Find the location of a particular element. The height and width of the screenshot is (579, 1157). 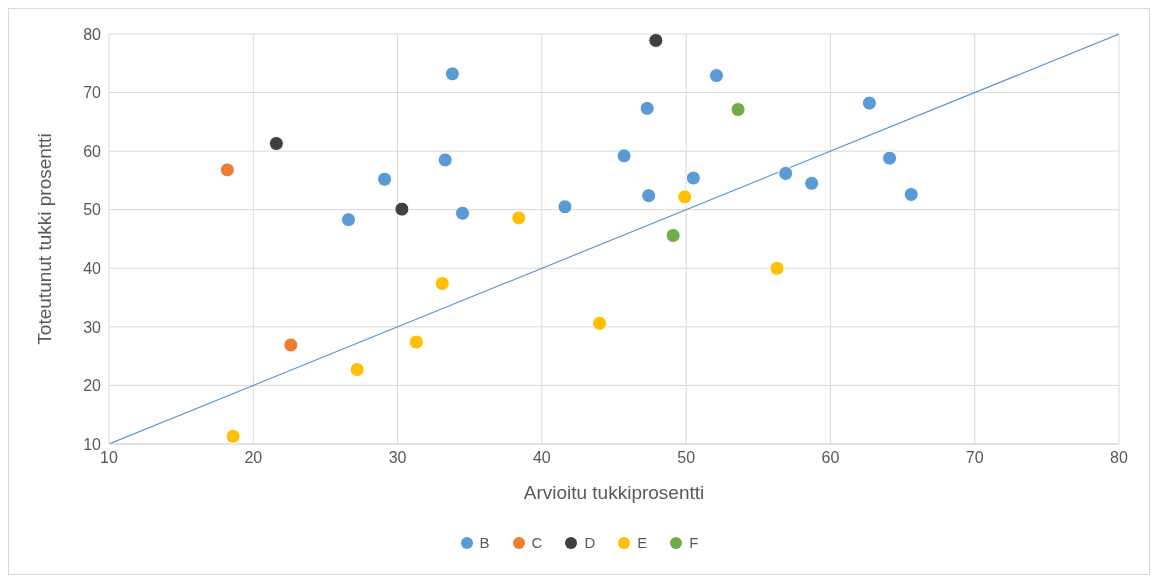

legend-label: D is located at coordinates (590, 542).